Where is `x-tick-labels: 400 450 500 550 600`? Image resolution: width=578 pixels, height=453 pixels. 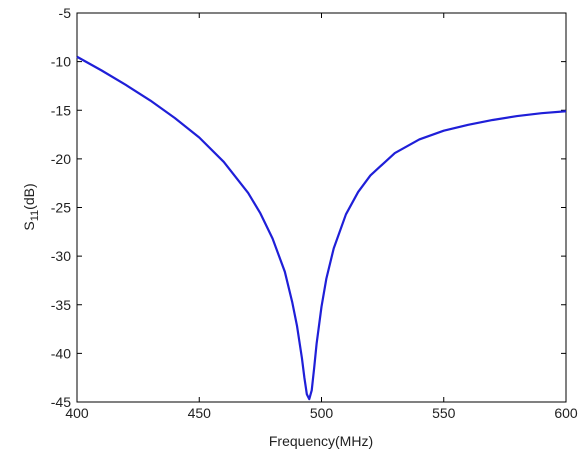 x-tick-labels: 400 450 500 550 600 is located at coordinates (321, 413).